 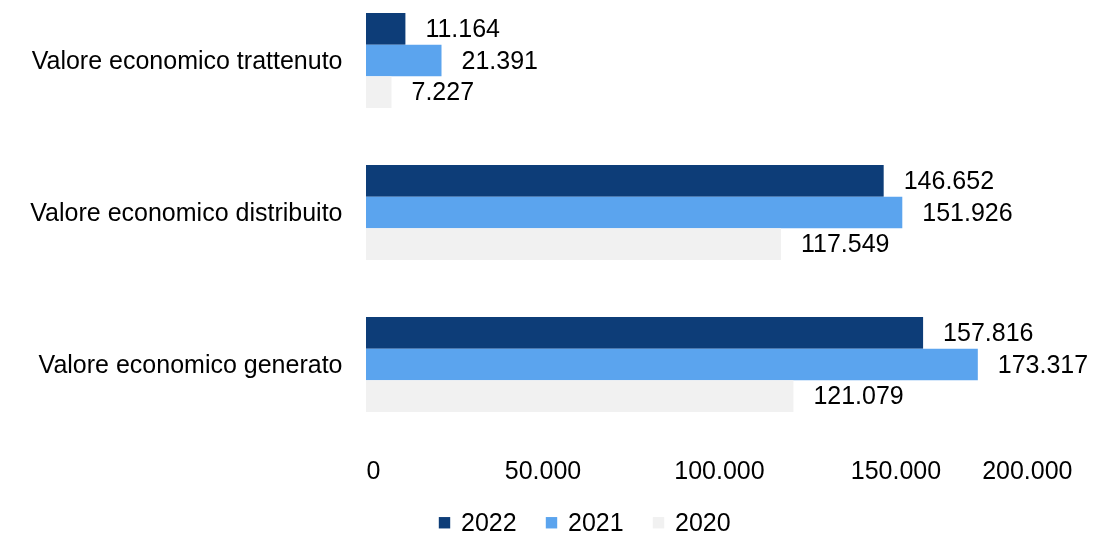 I want to click on data-label: 146.652, so click(x=949, y=179).